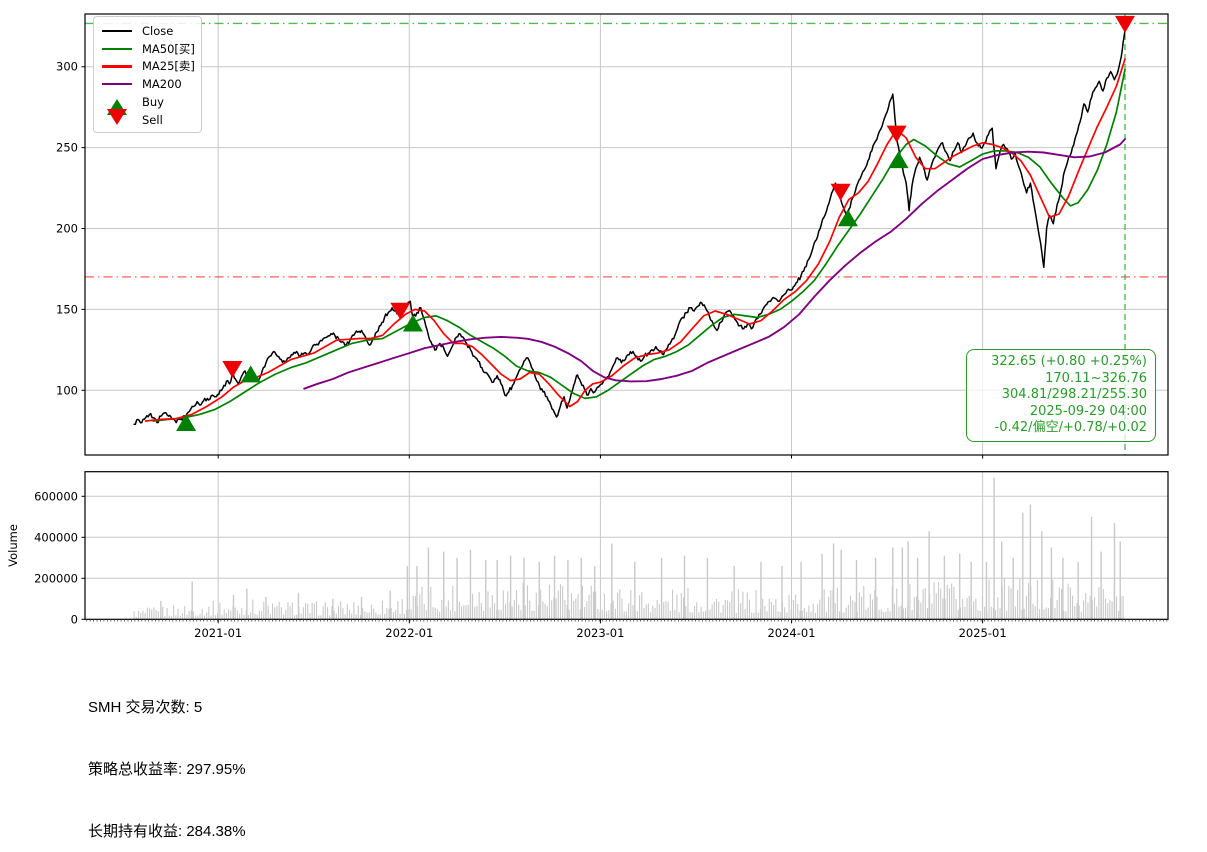 This screenshot has height=852, width=1207. What do you see at coordinates (13, 545) in the screenshot?
I see `svg-text: Volume` at bounding box center [13, 545].